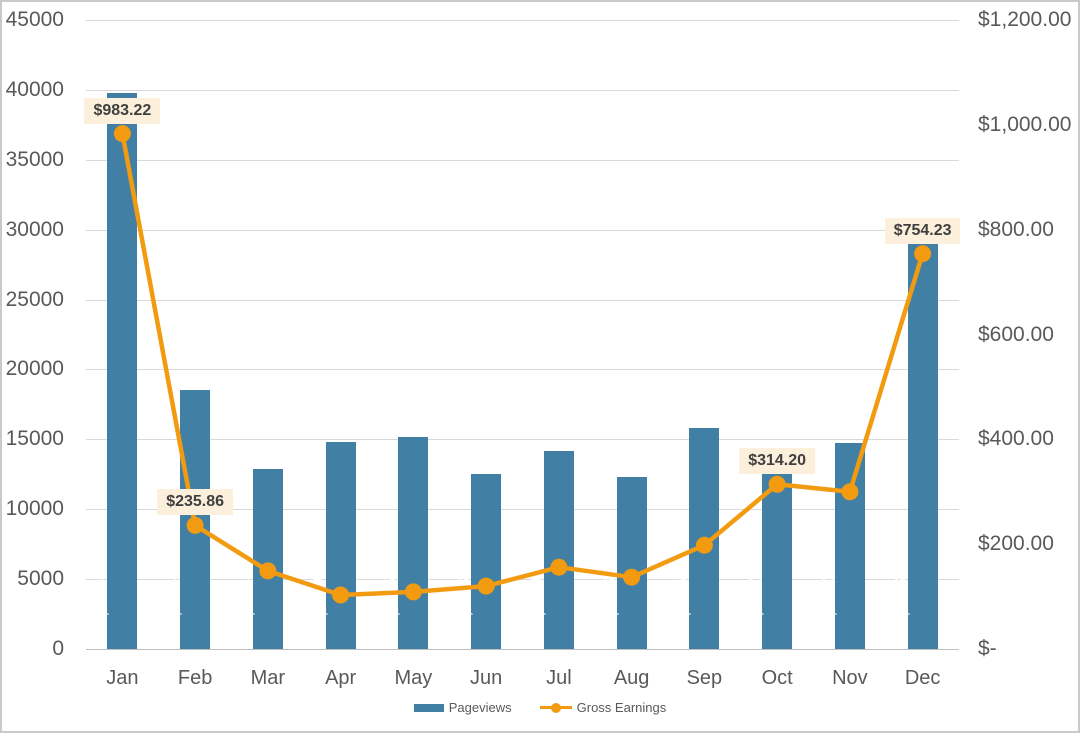  What do you see at coordinates (341, 595) in the screenshot?
I see `line-marker-apr` at bounding box center [341, 595].